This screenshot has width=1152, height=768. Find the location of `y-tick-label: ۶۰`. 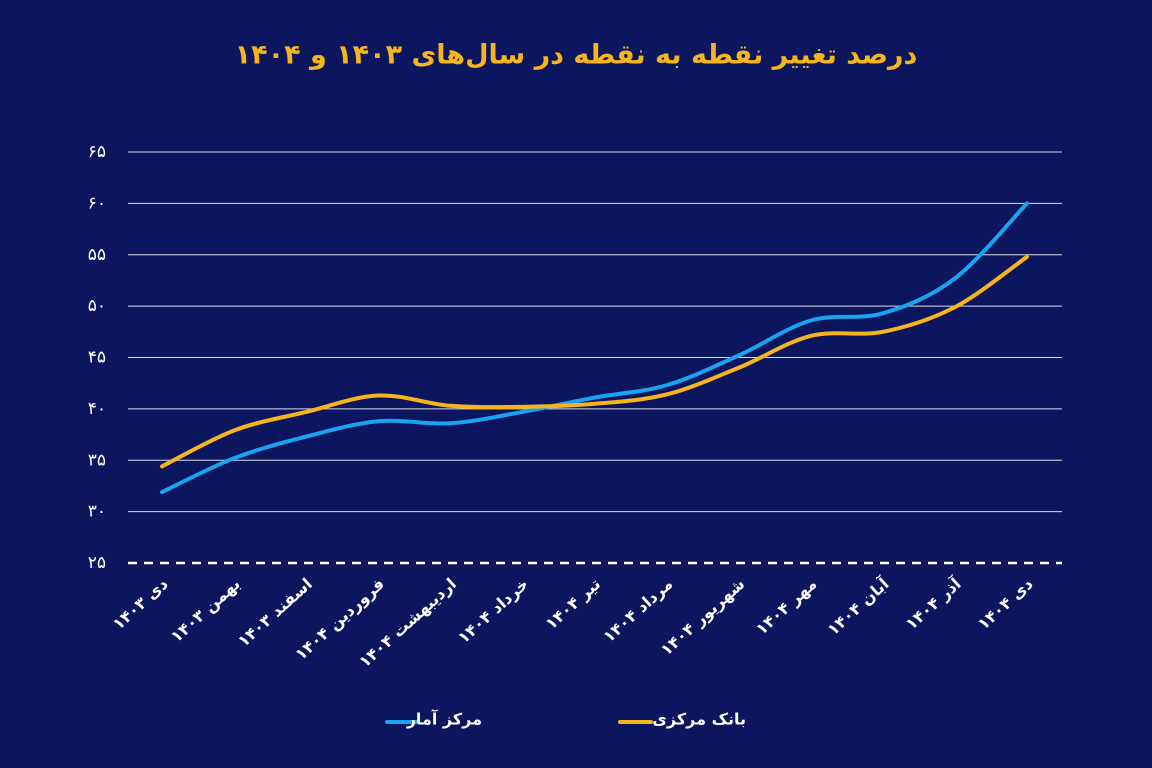

y-tick-label: ۶۰ is located at coordinates (97, 203).